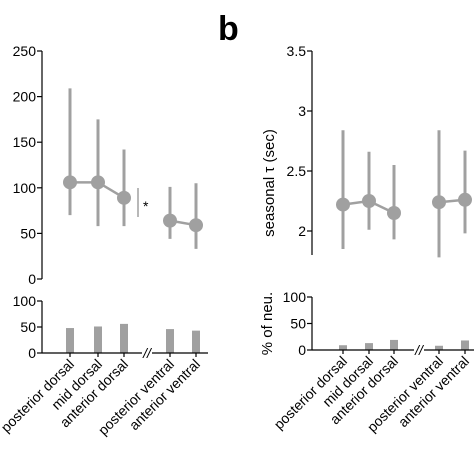 The width and height of the screenshot is (474, 474). What do you see at coordinates (25, 142) in the screenshot?
I see `y-tick-label: 150` at bounding box center [25, 142].